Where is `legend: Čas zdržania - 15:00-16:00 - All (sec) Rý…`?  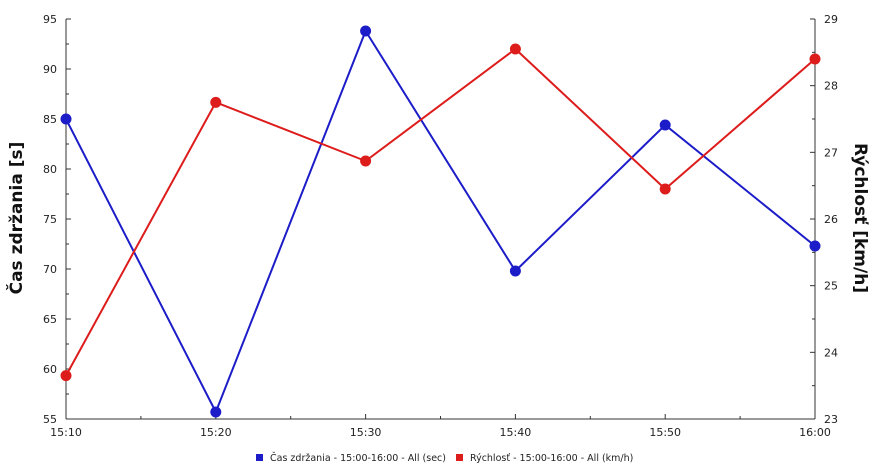 legend: Čas zdržania - 15:00-16:00 - All (sec) Rý… is located at coordinates (444, 458).